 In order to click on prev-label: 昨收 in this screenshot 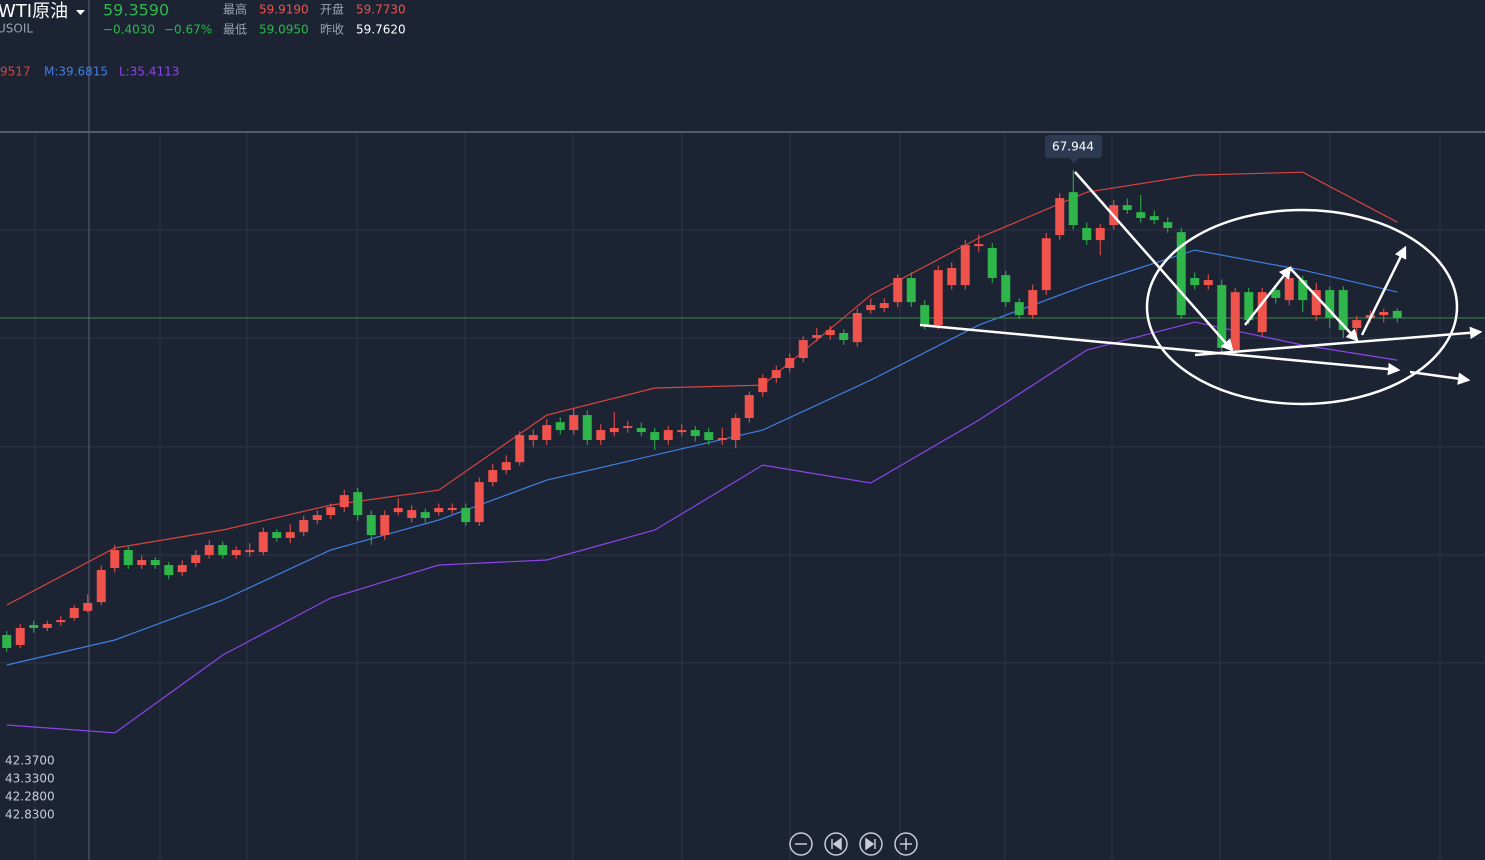, I will do `click(332, 30)`.